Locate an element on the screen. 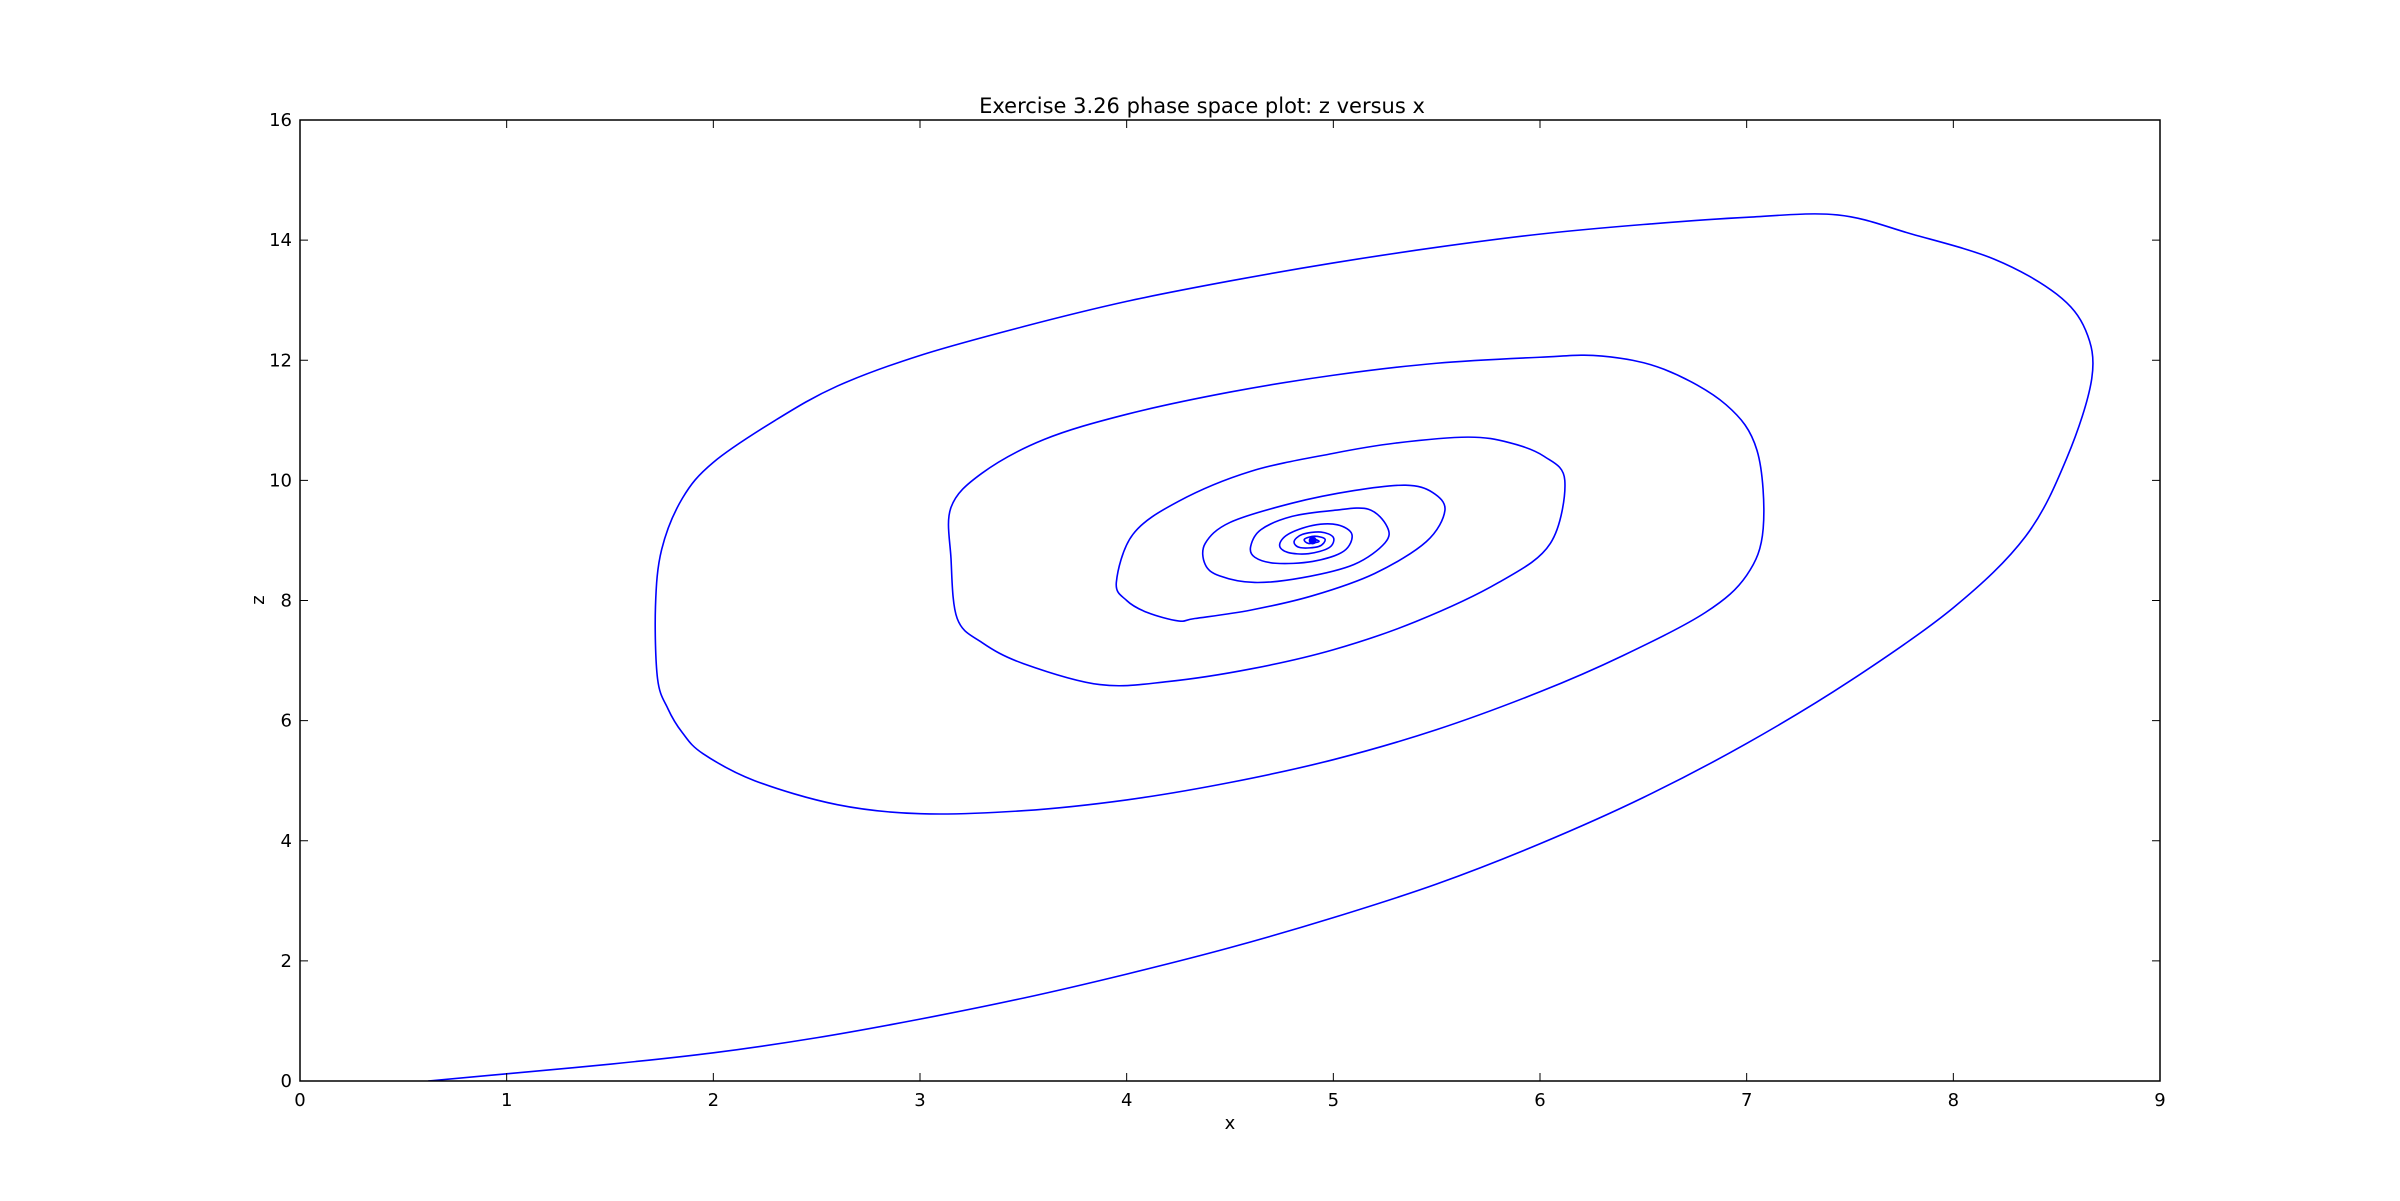 The width and height of the screenshot is (2400, 1201). x-tick-label-7: 7 is located at coordinates (1746, 1100).